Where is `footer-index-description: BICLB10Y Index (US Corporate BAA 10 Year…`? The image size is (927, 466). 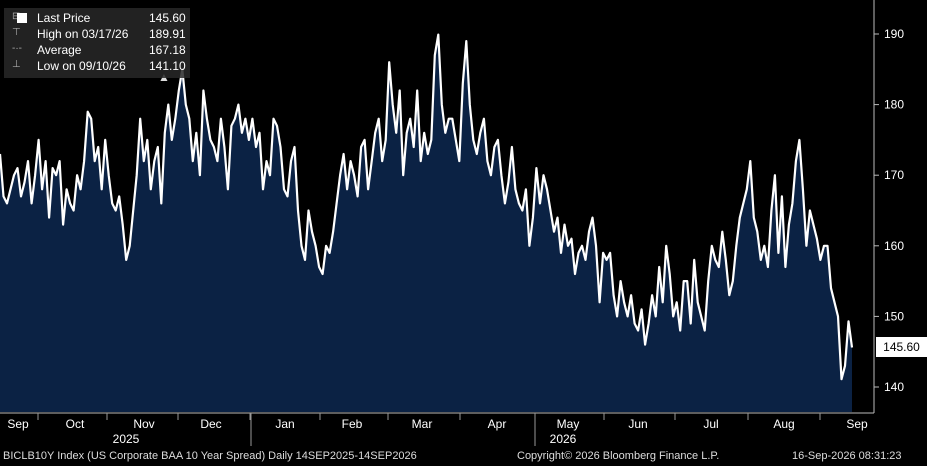 footer-index-description: BICLB10Y Index (US Corporate BAA 10 Year… is located at coordinates (210, 456).